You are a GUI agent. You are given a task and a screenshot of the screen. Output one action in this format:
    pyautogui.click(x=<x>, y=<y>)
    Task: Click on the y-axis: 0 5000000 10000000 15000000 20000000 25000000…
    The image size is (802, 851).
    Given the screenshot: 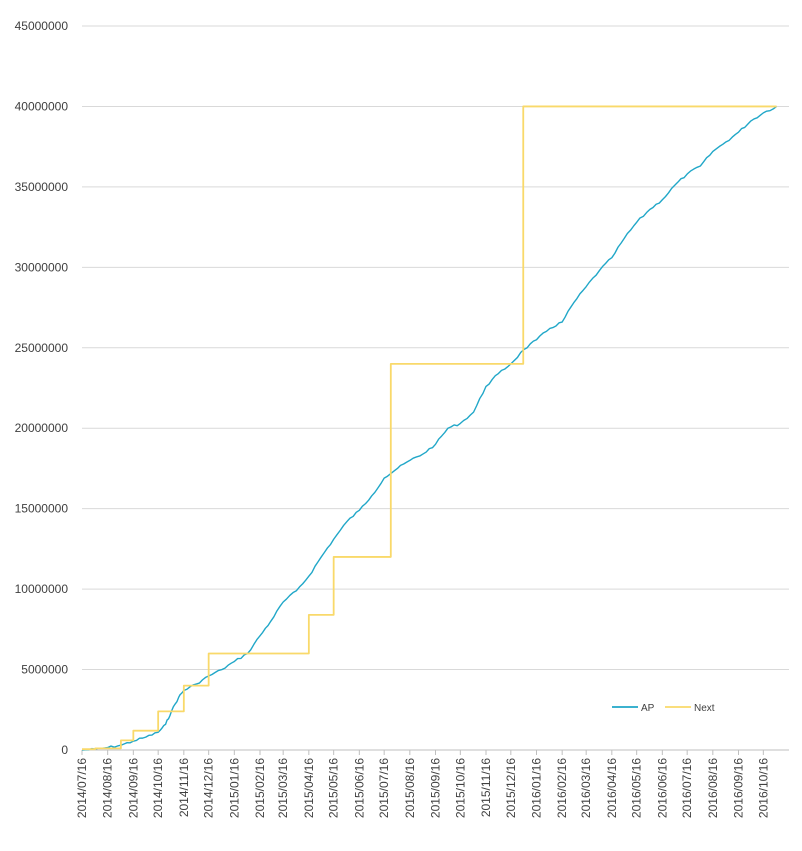 What is the action you would take?
    pyautogui.click(x=42, y=388)
    